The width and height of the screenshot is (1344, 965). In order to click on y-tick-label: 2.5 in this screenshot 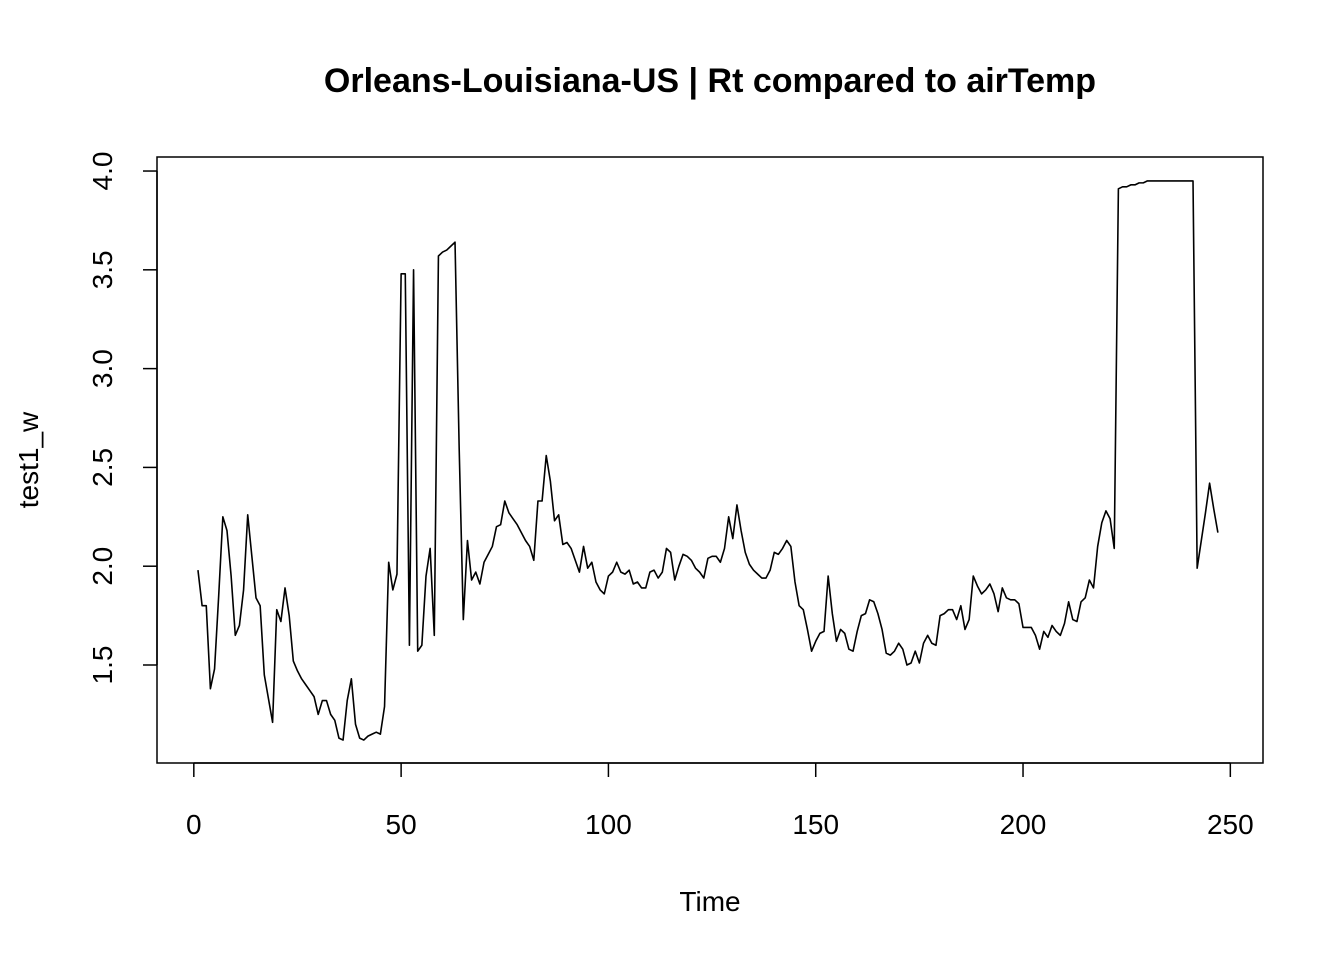, I will do `click(102, 467)`.